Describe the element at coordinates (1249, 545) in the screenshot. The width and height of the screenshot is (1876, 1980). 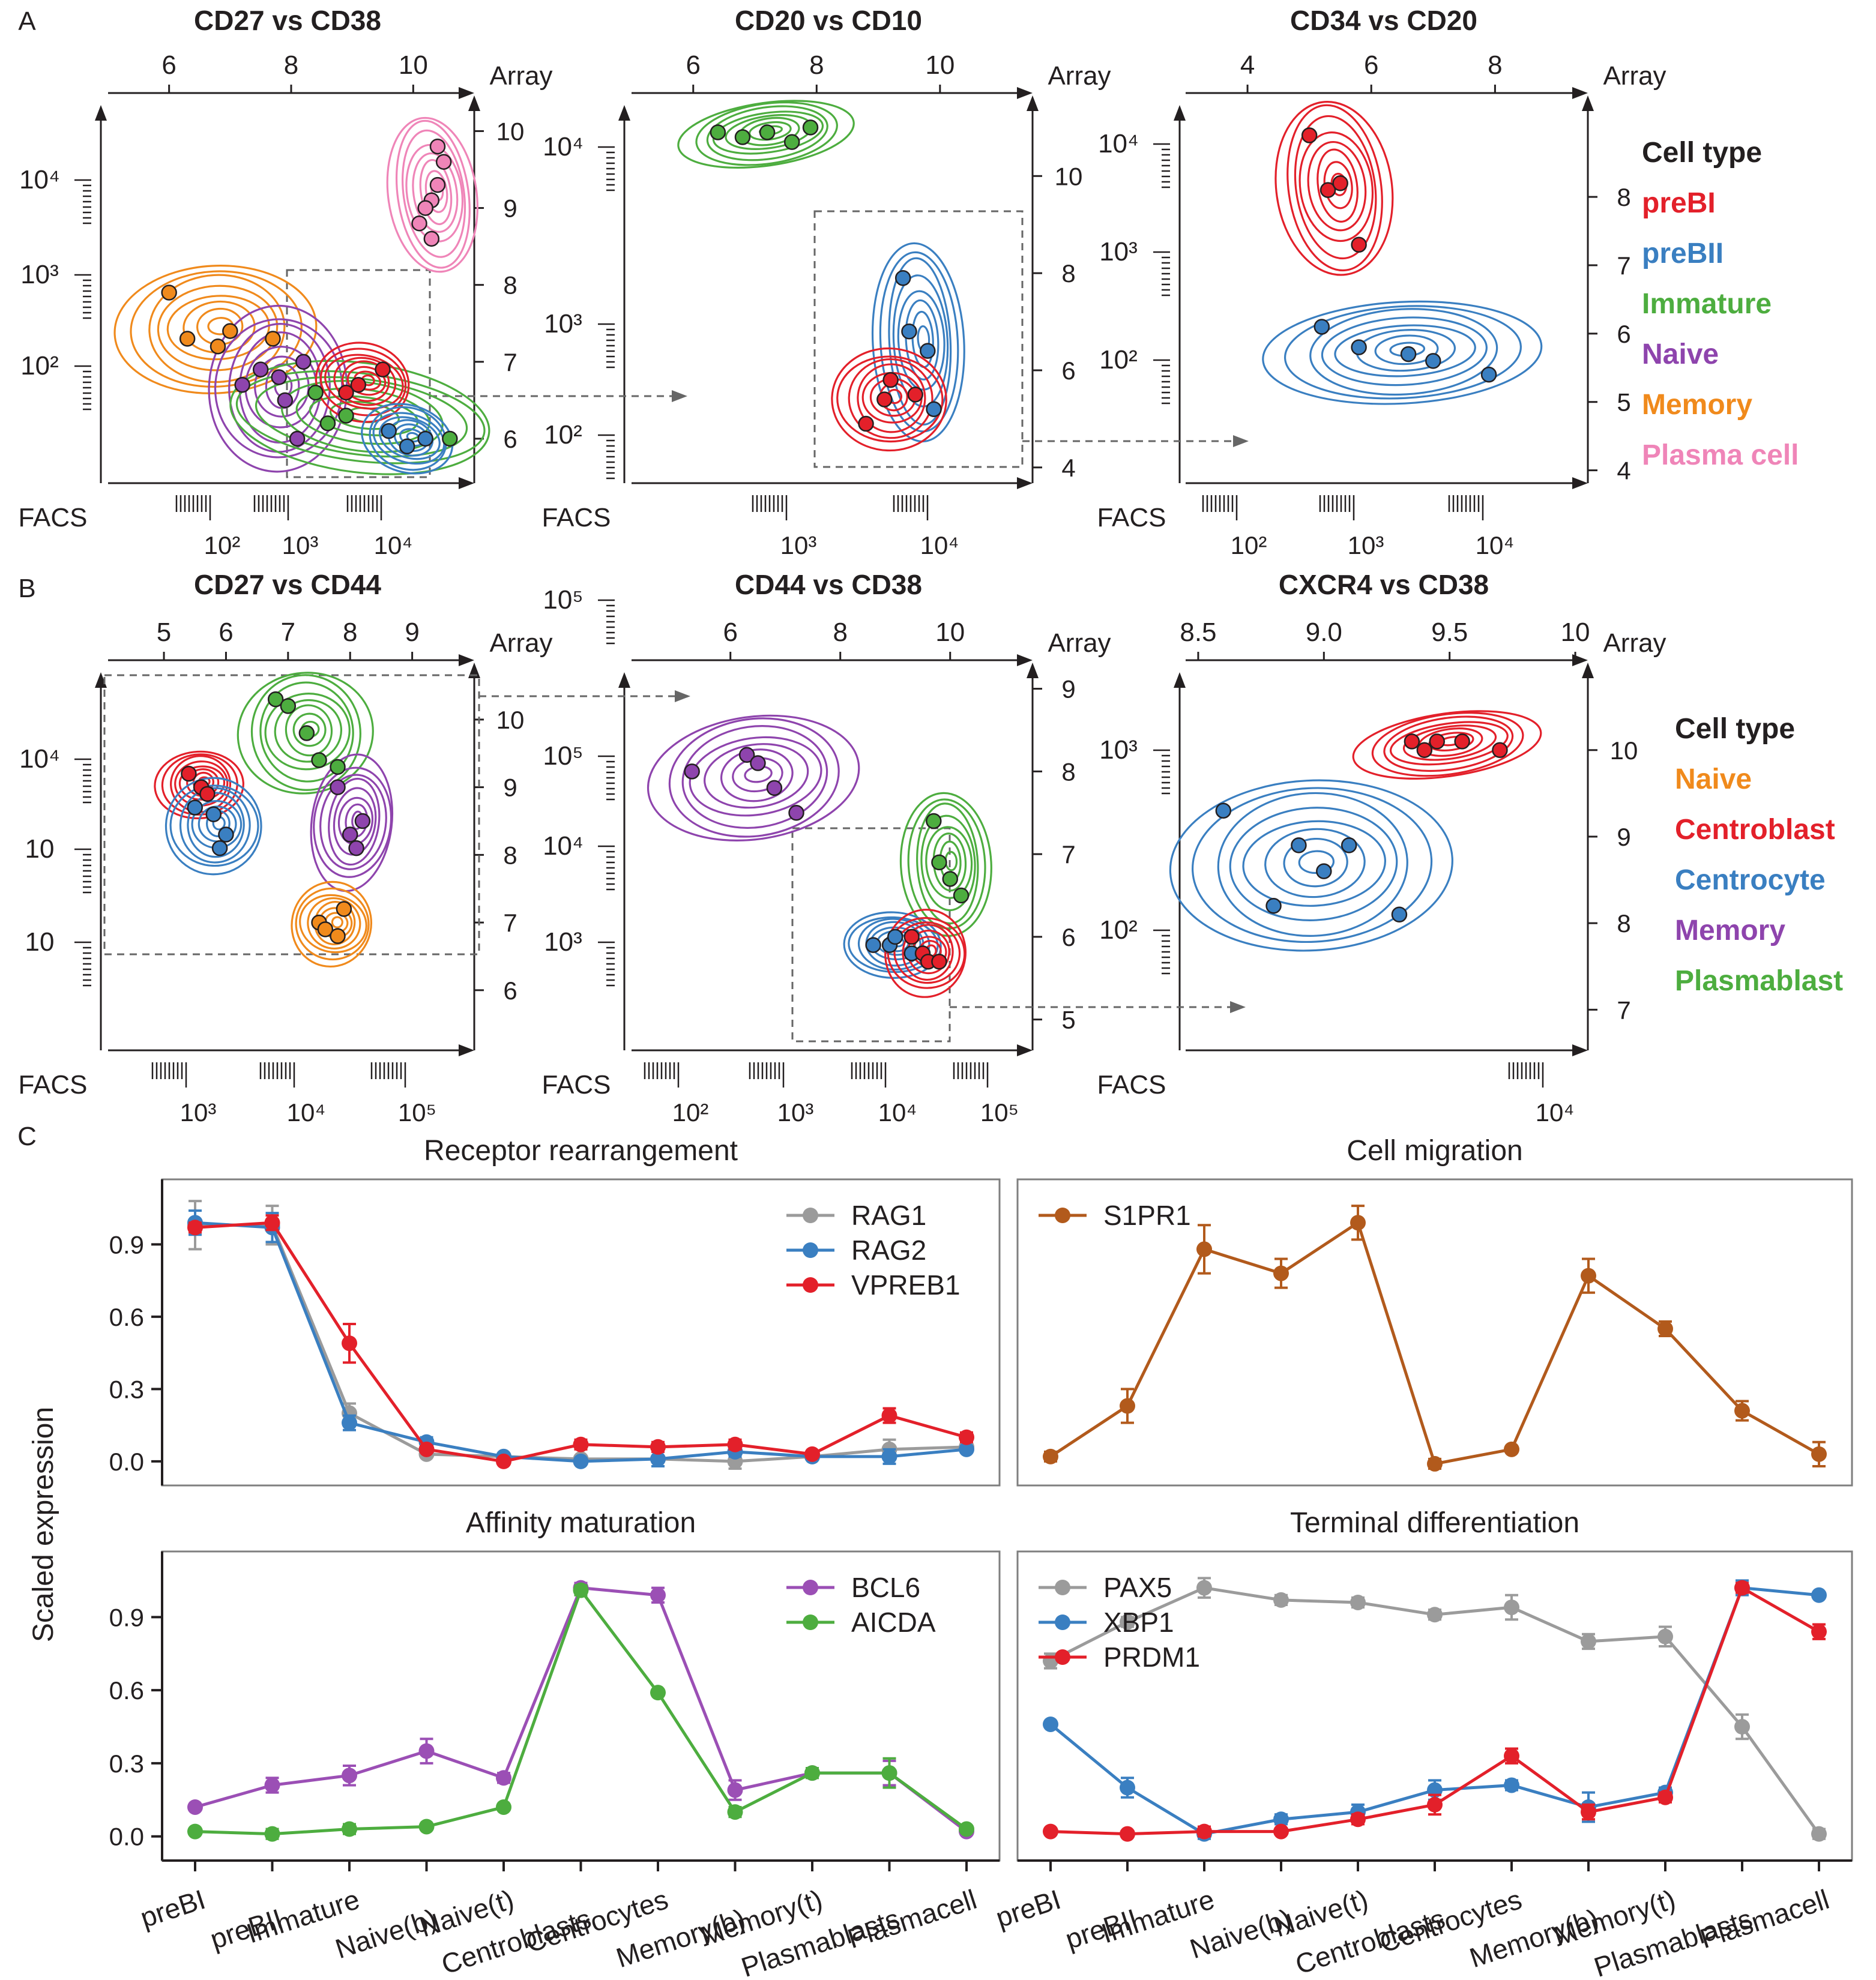
I see `bottom-tick-label: 10²` at that location.